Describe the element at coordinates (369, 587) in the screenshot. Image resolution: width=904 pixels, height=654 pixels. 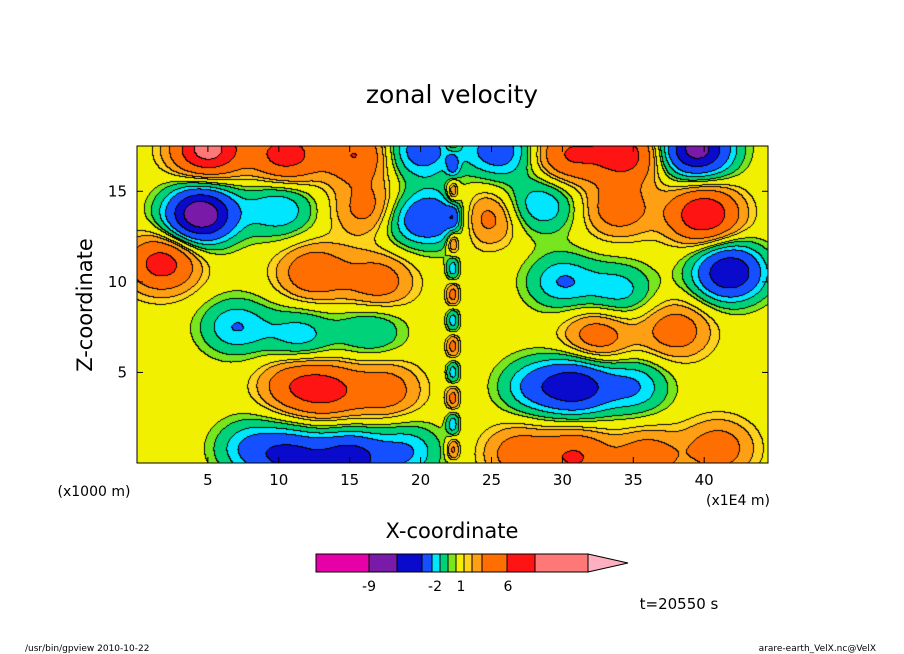
I see `colorbar-tick-label: -9` at that location.